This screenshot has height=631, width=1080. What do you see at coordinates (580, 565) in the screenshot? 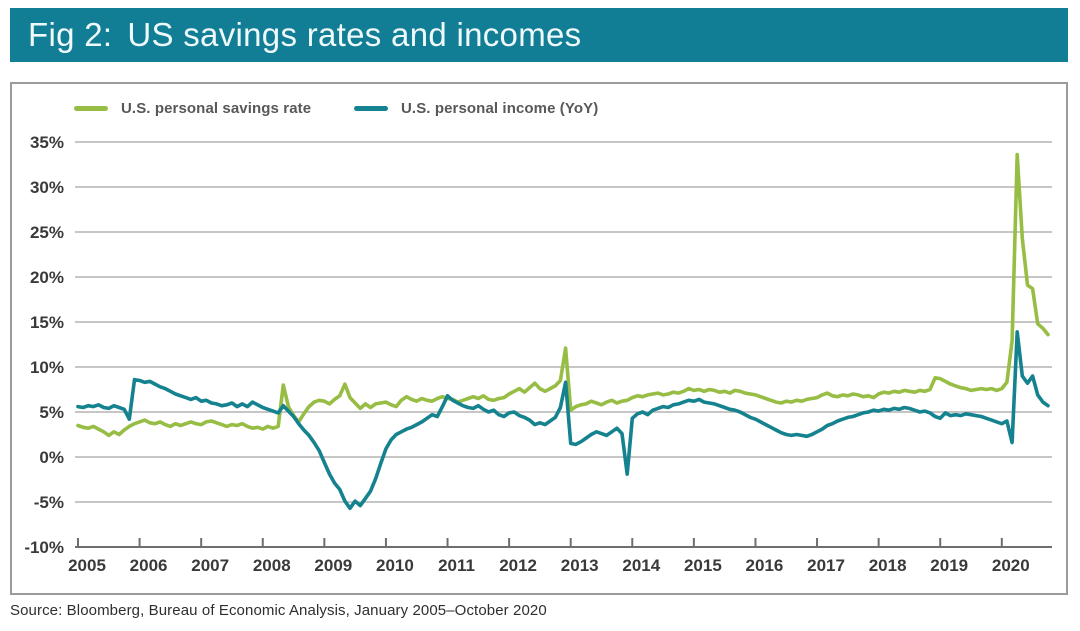
I see `x-axis-label: 2013` at bounding box center [580, 565].